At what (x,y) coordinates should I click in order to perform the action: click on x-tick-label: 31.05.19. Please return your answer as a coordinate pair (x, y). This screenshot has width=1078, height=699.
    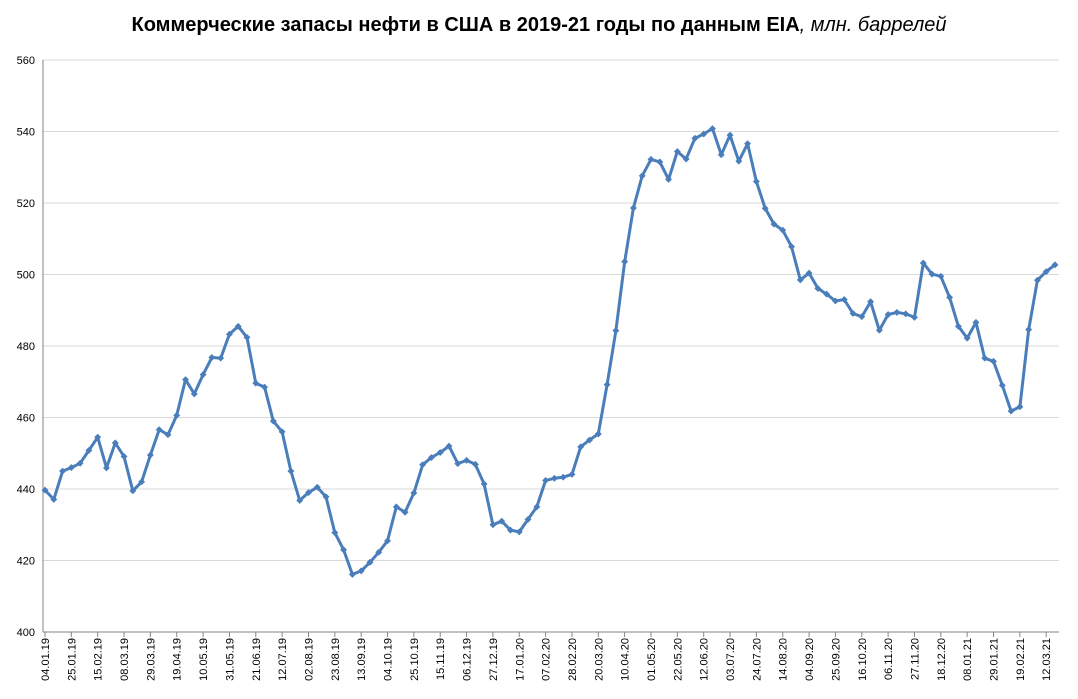
    Looking at the image, I should click on (230, 659).